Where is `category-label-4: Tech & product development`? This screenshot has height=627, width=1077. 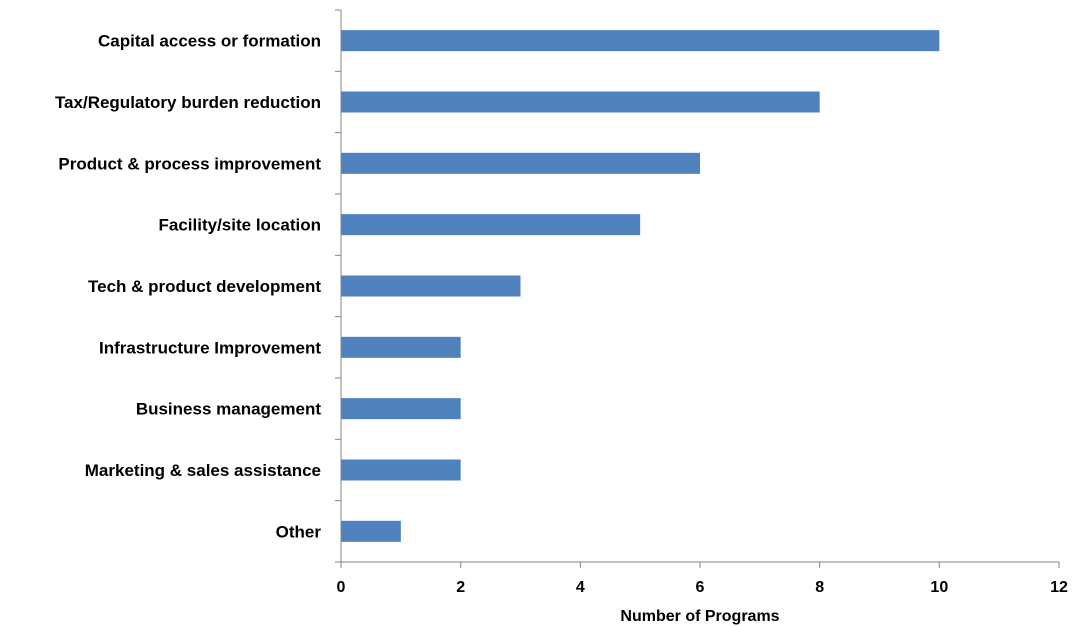 category-label-4: Tech & product development is located at coordinates (204, 286).